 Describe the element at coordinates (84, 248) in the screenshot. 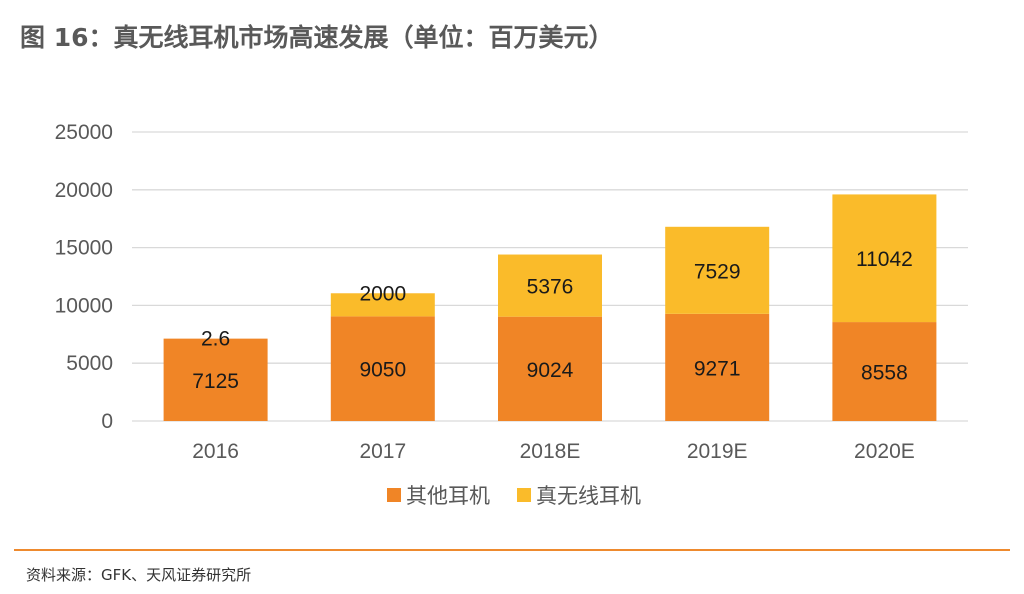

I see `y-tick-label: 15000` at that location.